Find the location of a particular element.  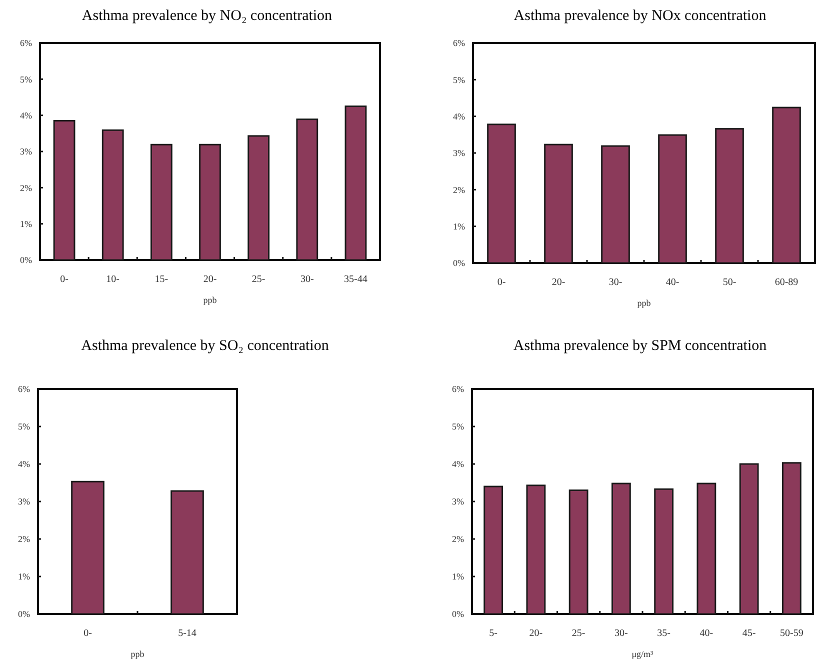

chart-title: Asthma prevalence by SPM concentration is located at coordinates (640, 346).